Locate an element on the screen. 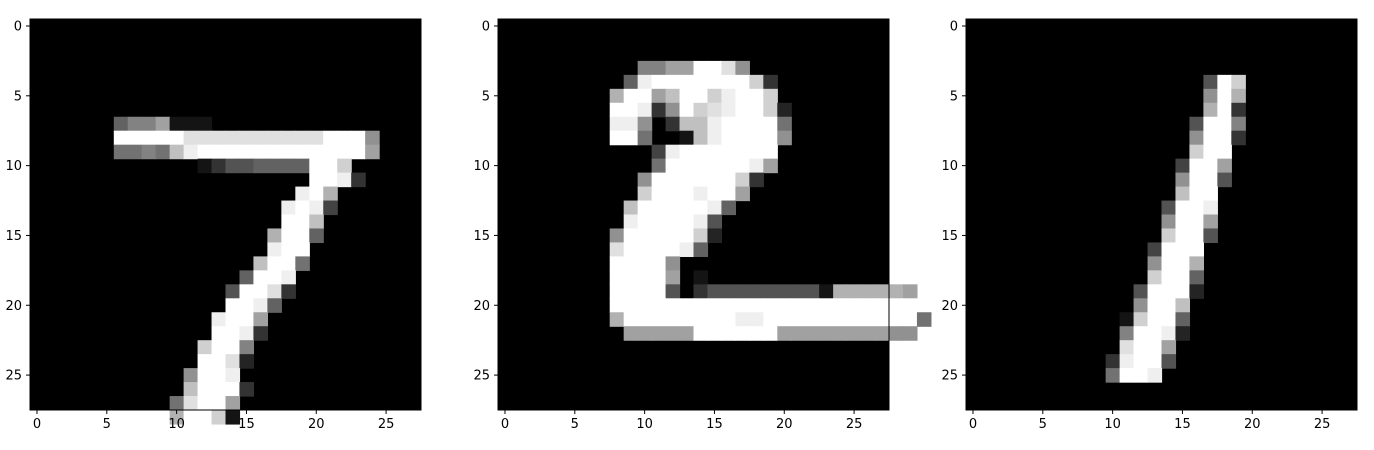 The image size is (1374, 450). y-tick-label: 25 is located at coordinates (481, 376).